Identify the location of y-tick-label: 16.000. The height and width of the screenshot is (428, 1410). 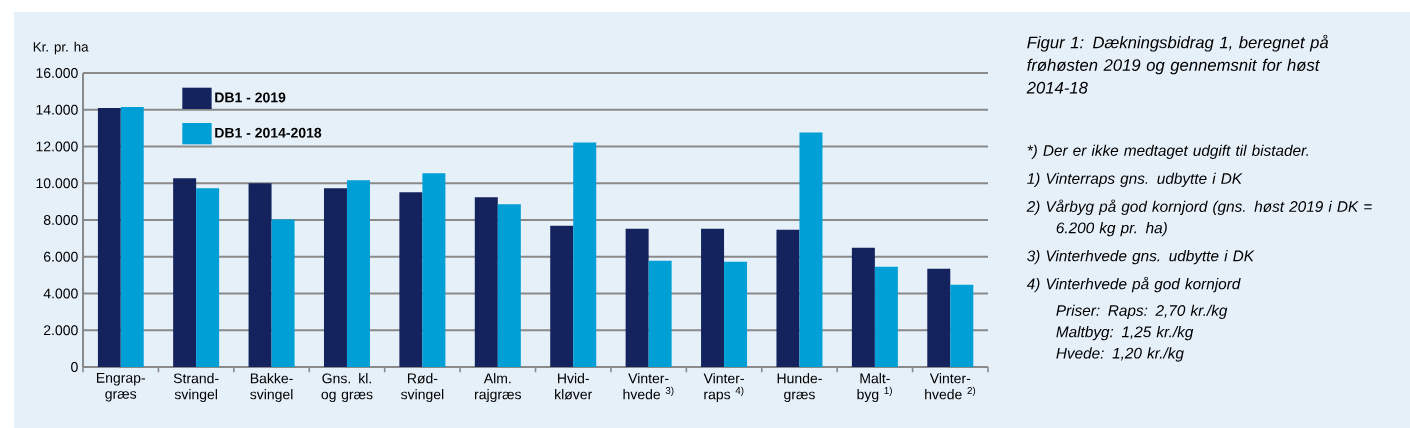
(57, 73).